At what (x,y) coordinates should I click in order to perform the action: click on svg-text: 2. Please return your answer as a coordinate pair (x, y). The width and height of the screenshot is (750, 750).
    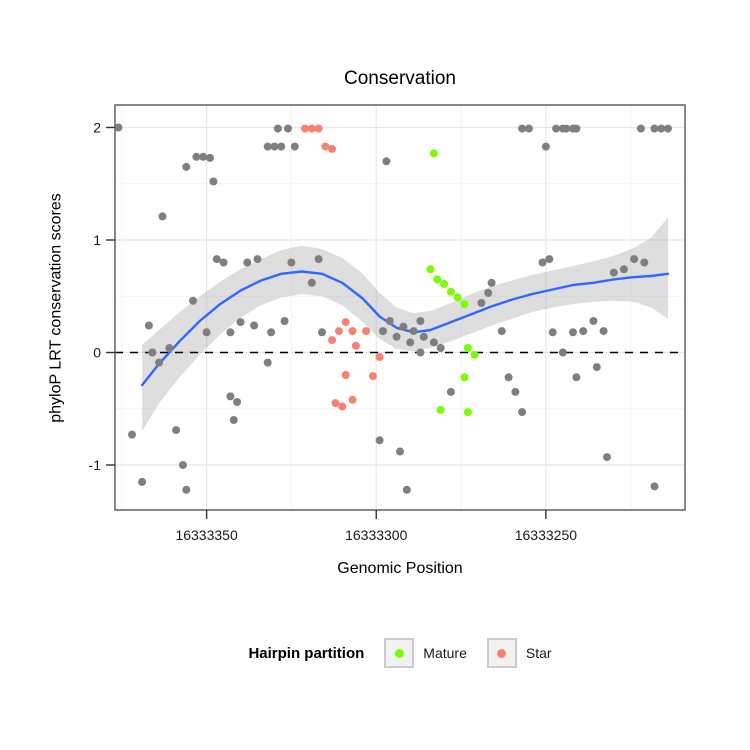
    Looking at the image, I should click on (97, 128).